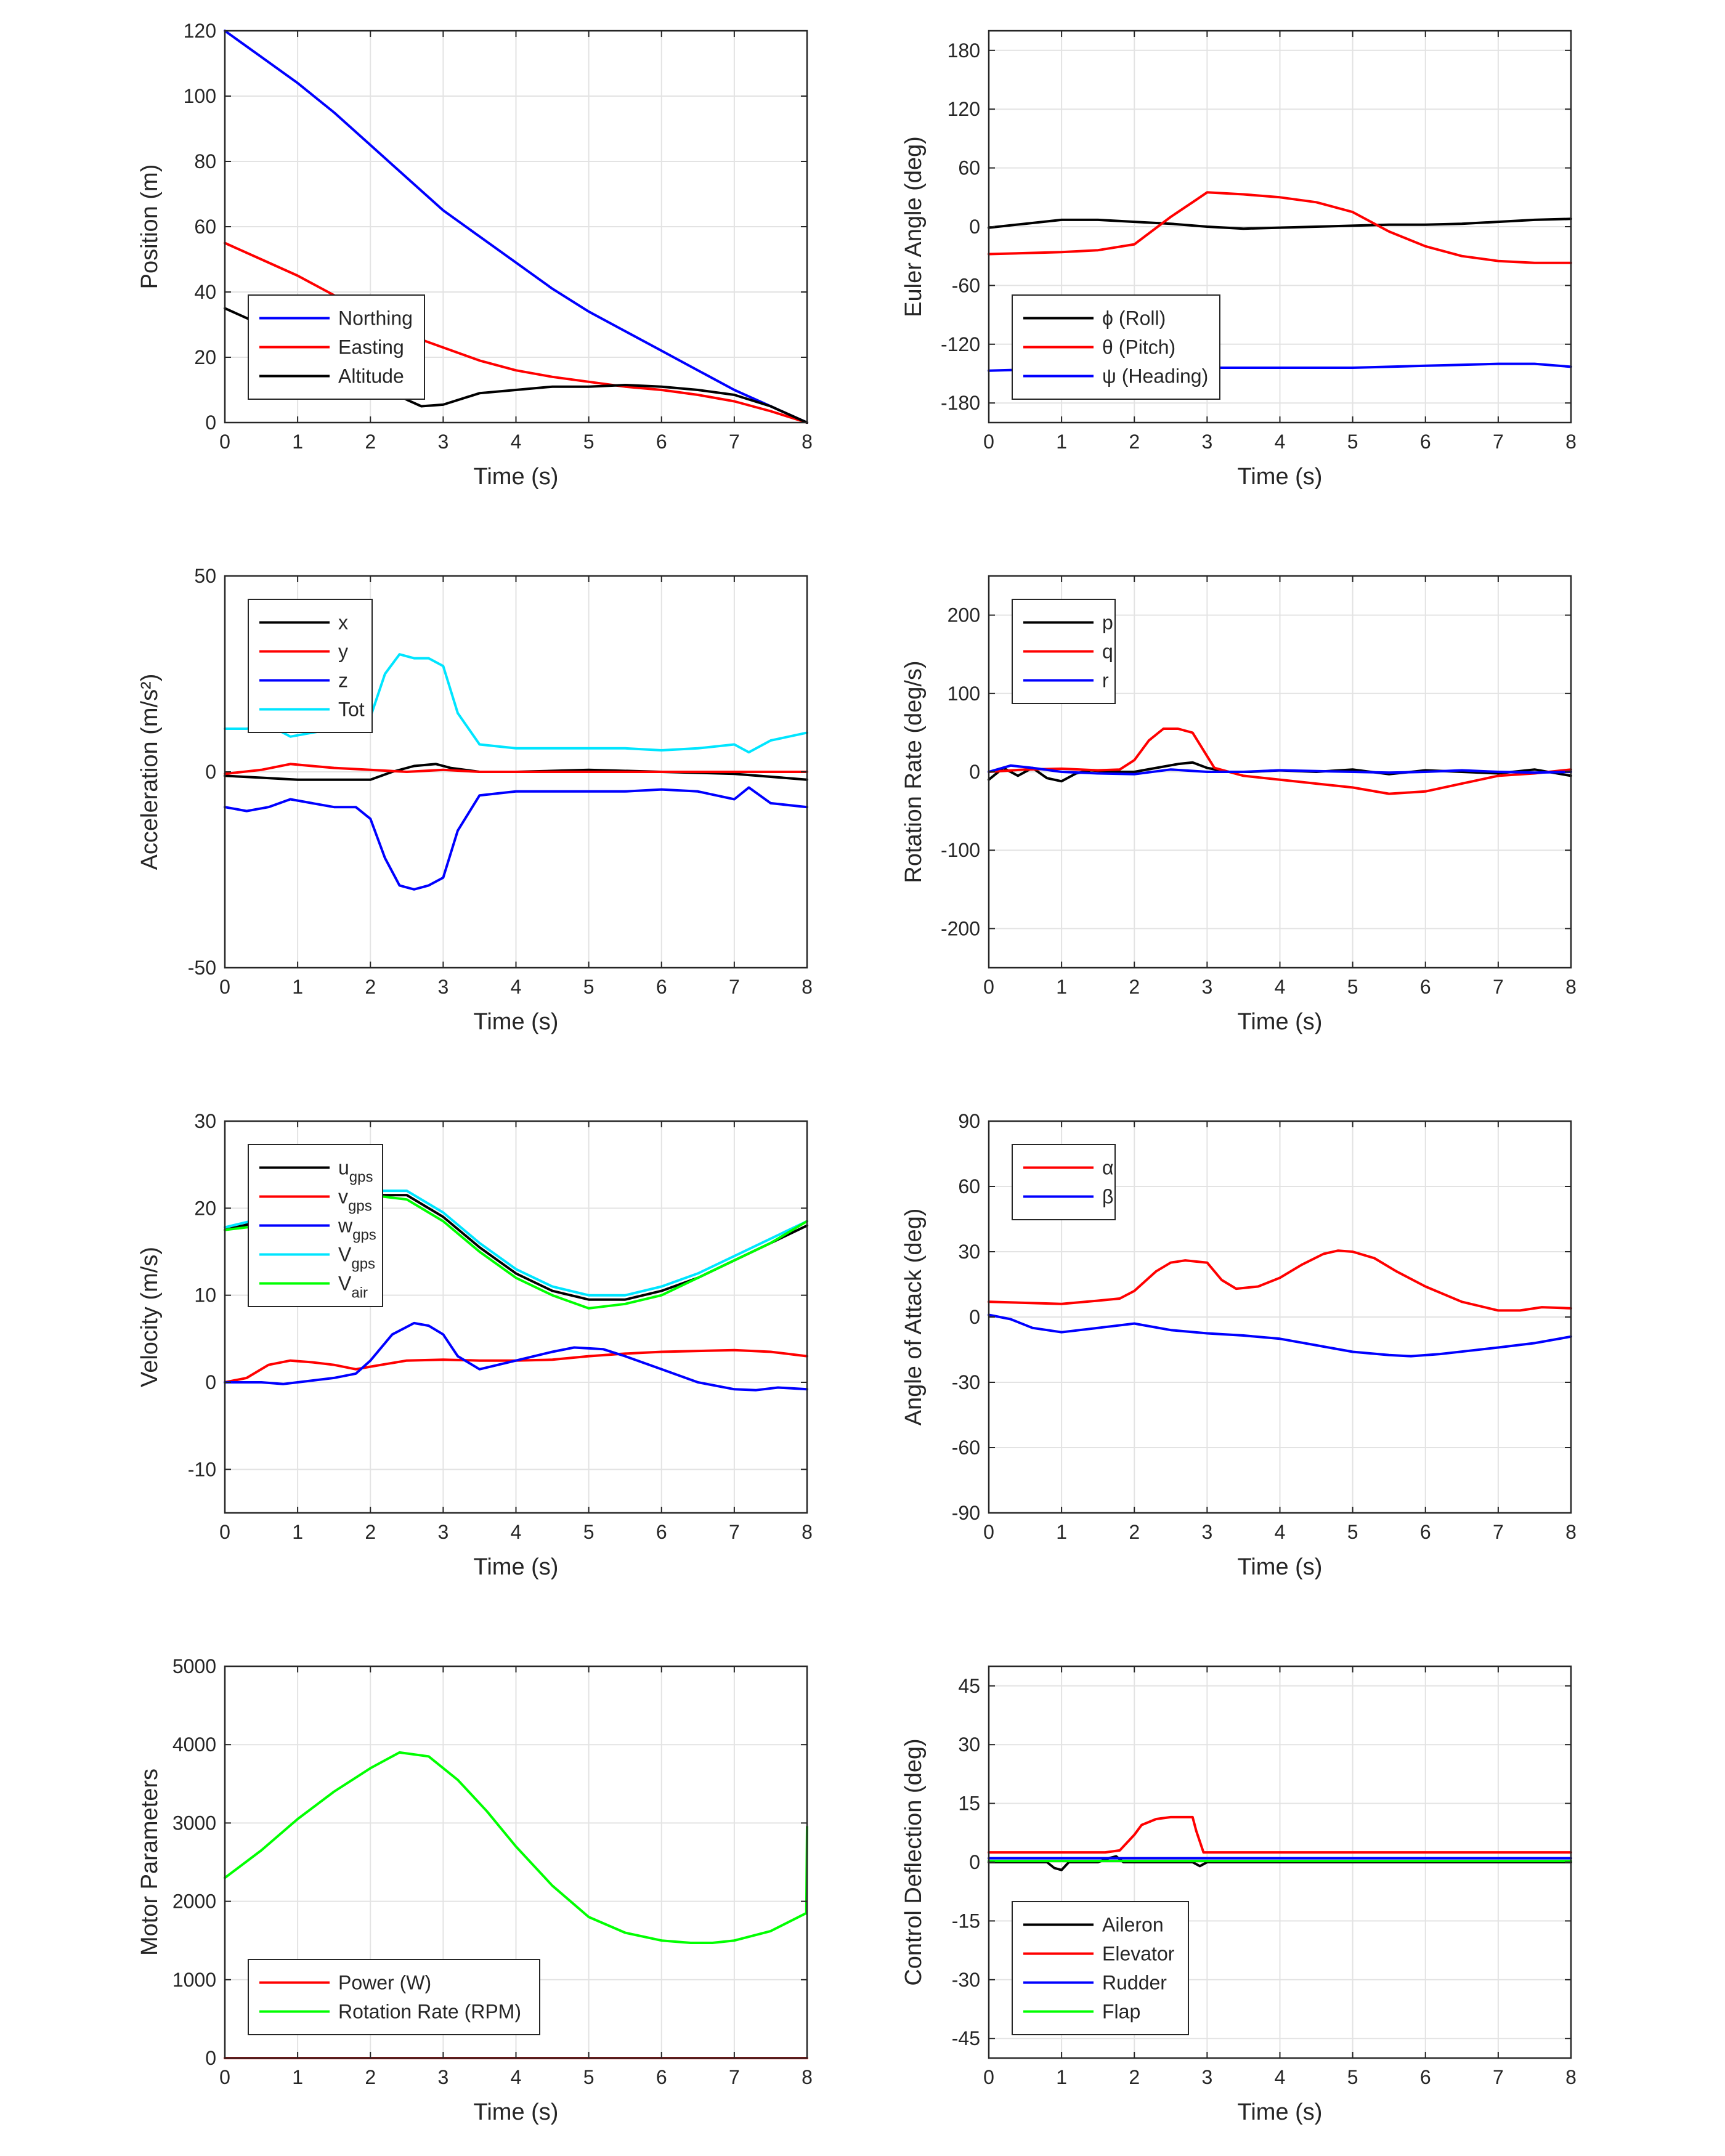 The image size is (1725, 2156). Describe the element at coordinates (336, 347) in the screenshot. I see `legend: Northing Easting Altitude` at that location.